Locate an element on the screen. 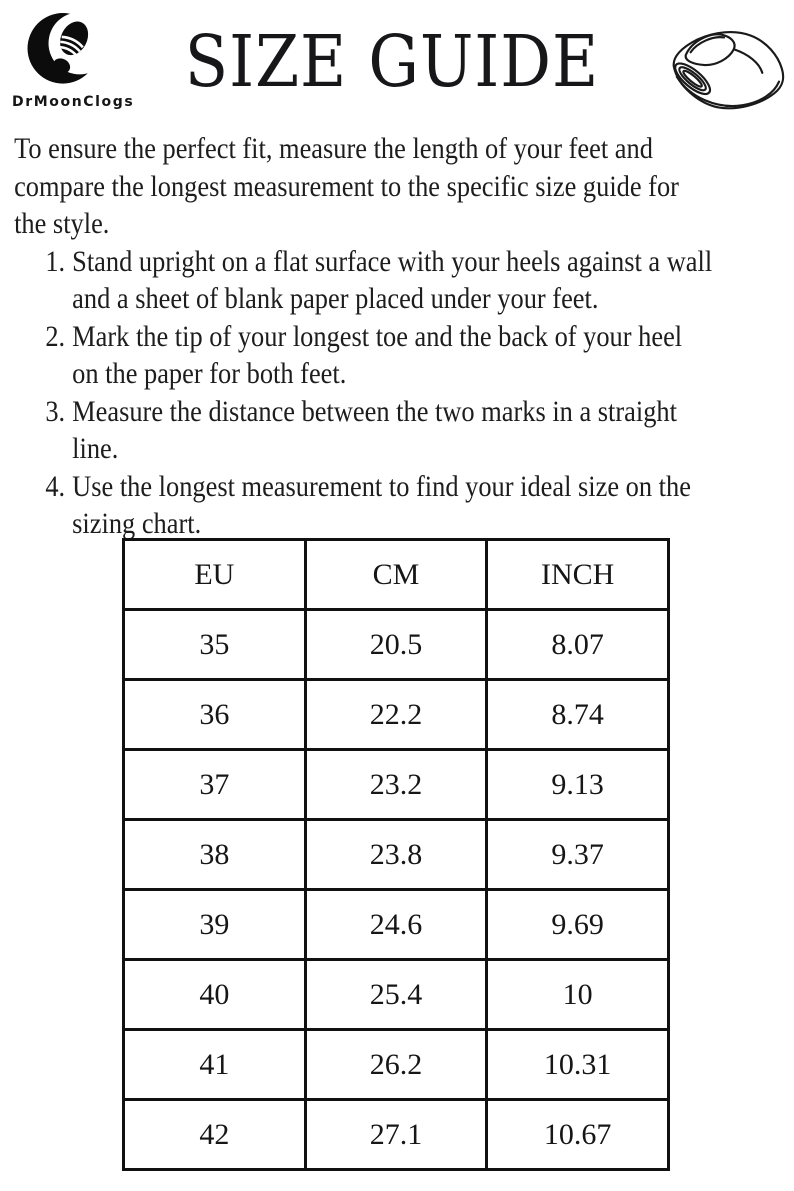 The height and width of the screenshot is (1191, 794). size-cell-eu: 40 is located at coordinates (214, 994).